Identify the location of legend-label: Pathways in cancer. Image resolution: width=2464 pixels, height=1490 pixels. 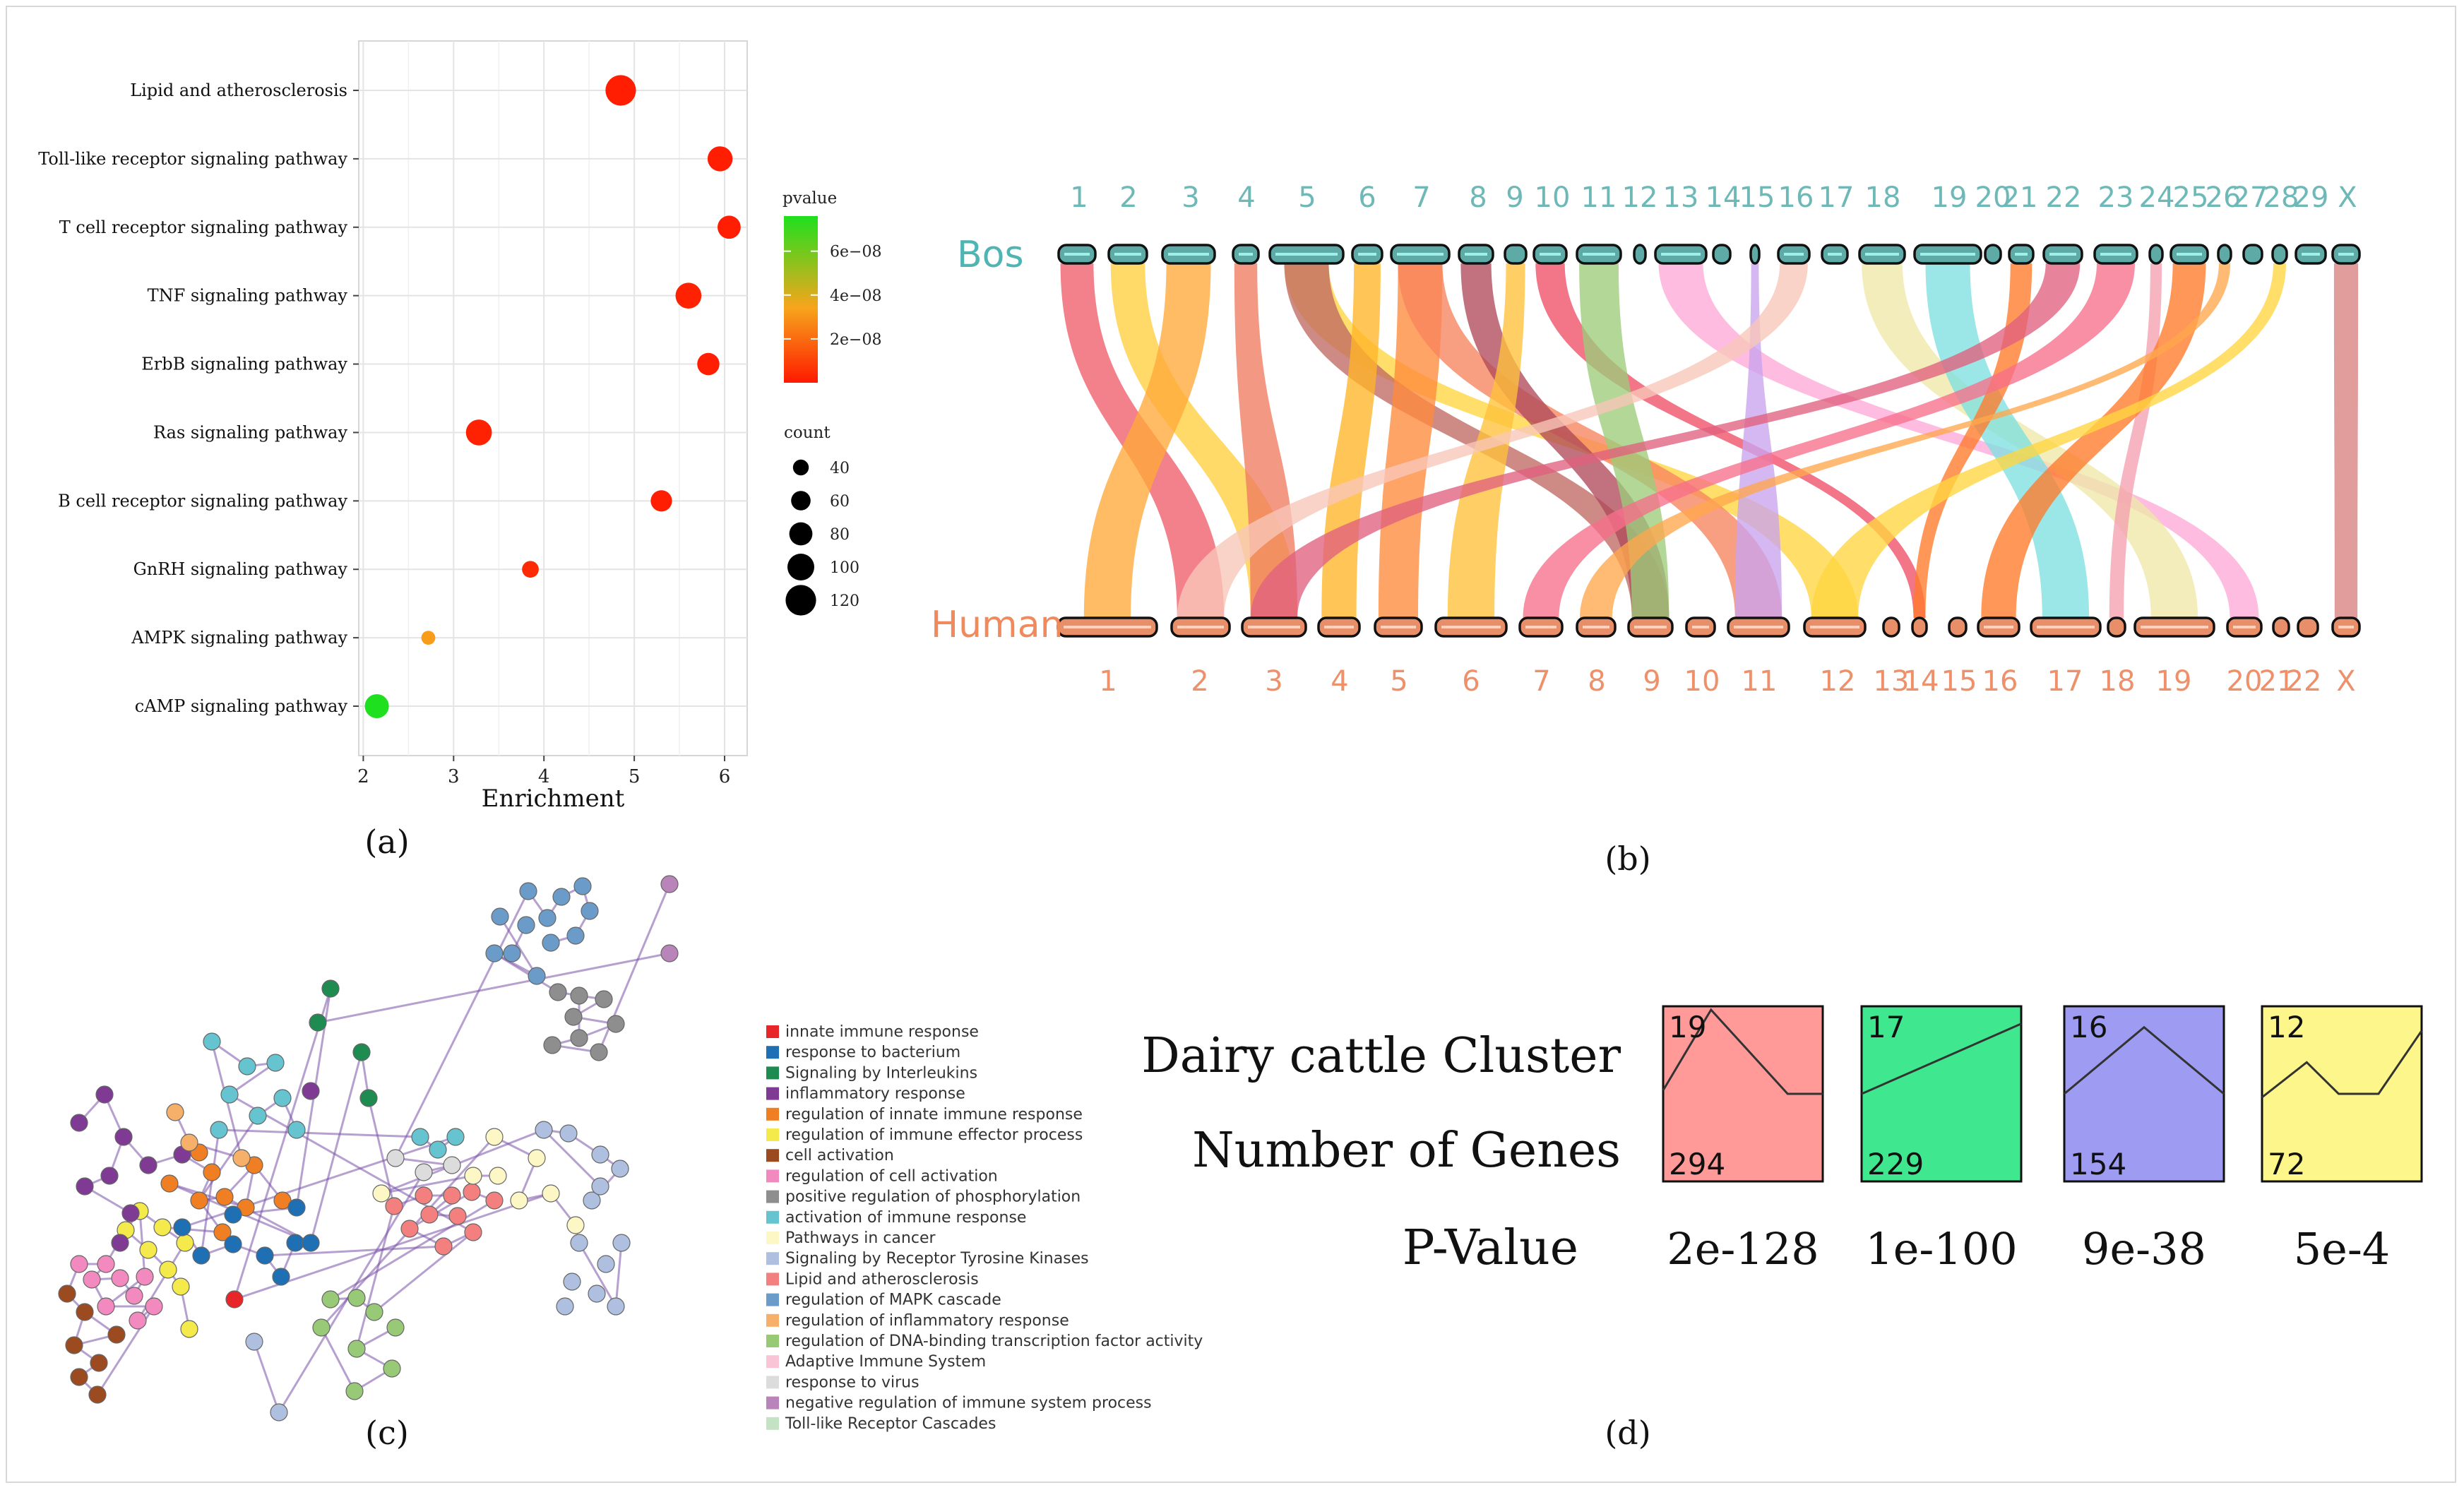
(861, 1238).